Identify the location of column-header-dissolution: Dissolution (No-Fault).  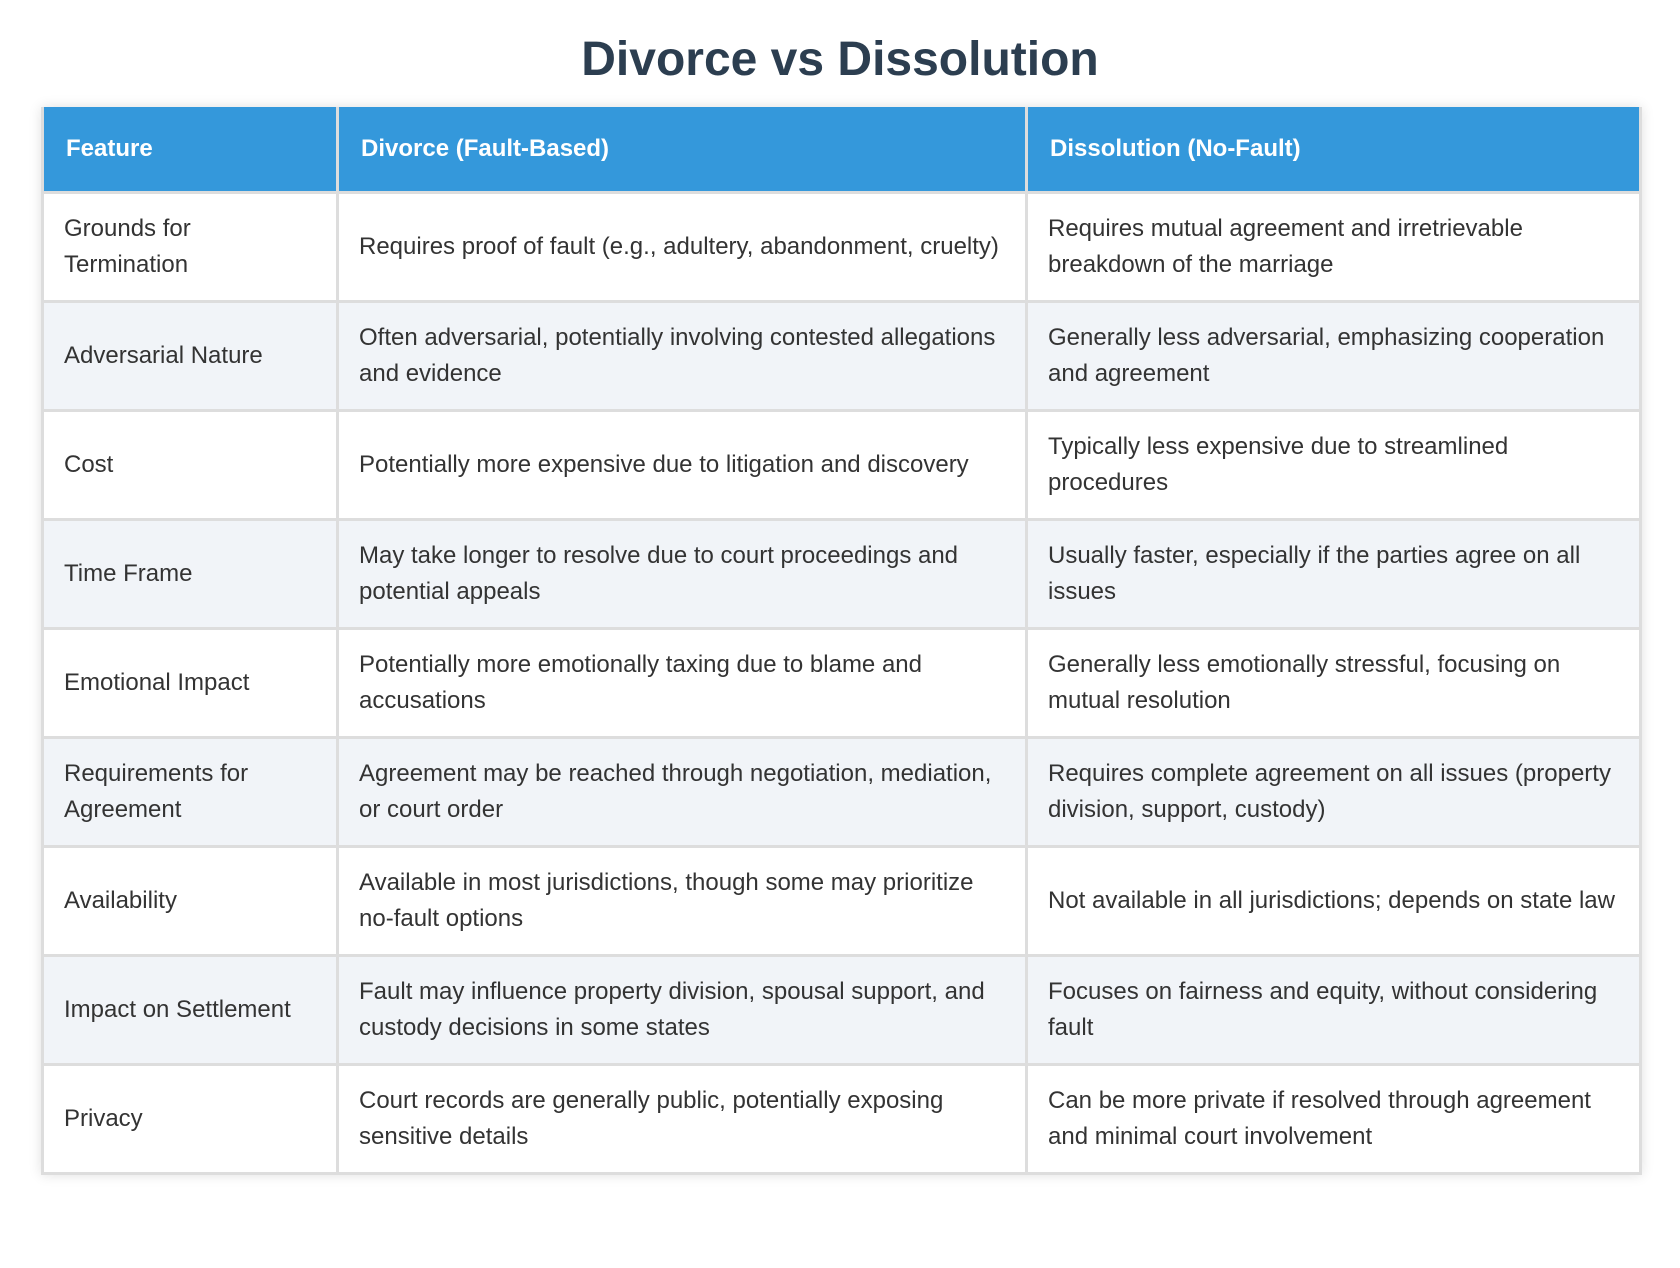
(1333, 150).